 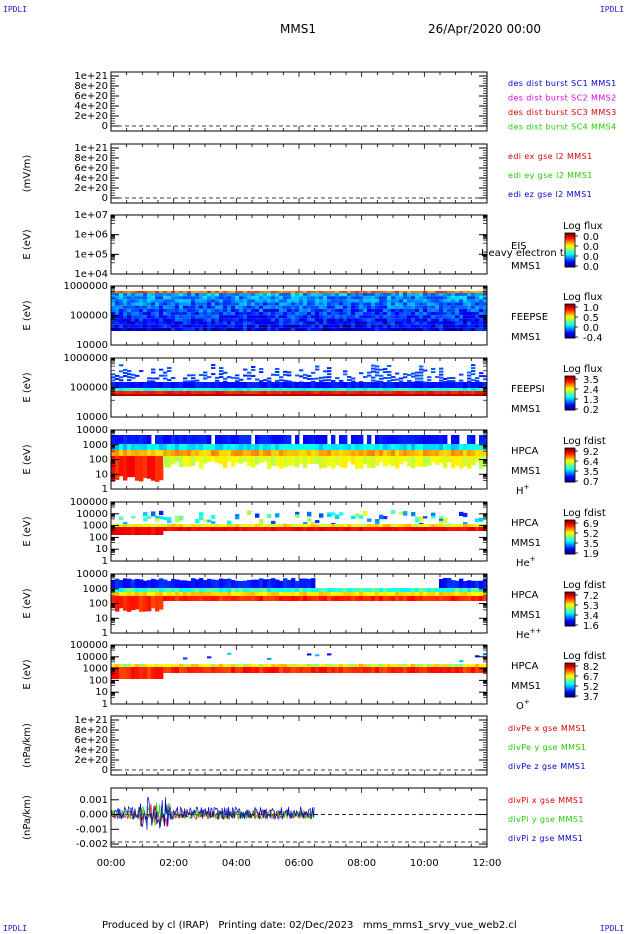 I want to click on y-axis-label: E (eV), so click(x=27, y=459).